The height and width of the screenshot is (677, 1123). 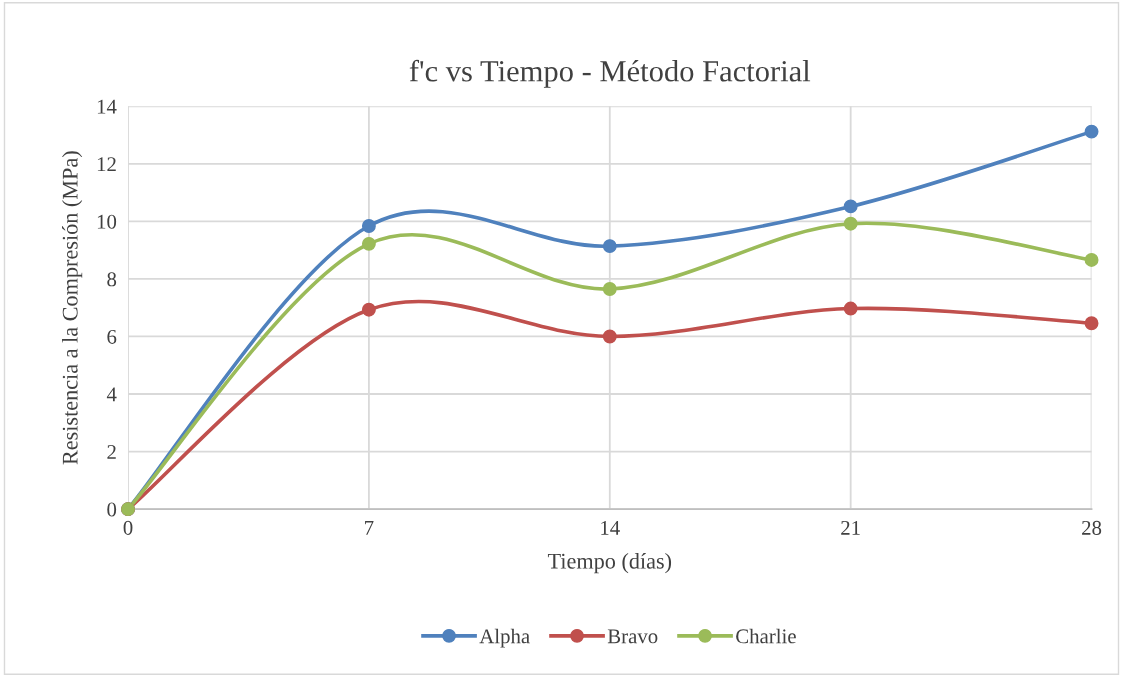 I want to click on y-tick-label: 12, so click(x=106, y=164).